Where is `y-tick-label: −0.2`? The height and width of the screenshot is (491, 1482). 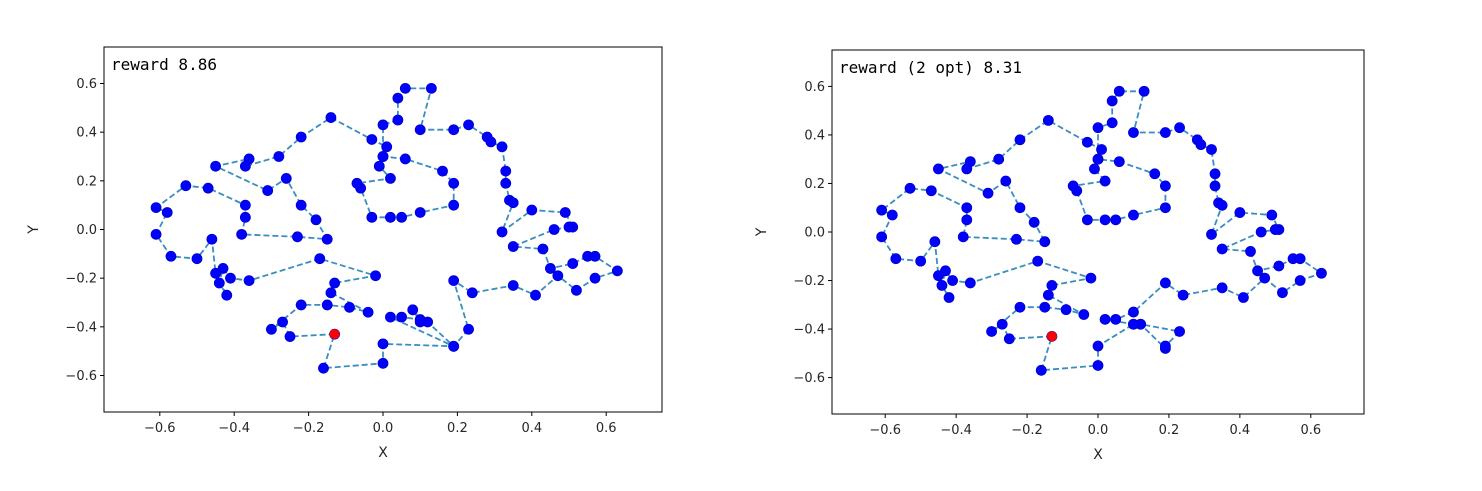 y-tick-label: −0.2 is located at coordinates (81, 279).